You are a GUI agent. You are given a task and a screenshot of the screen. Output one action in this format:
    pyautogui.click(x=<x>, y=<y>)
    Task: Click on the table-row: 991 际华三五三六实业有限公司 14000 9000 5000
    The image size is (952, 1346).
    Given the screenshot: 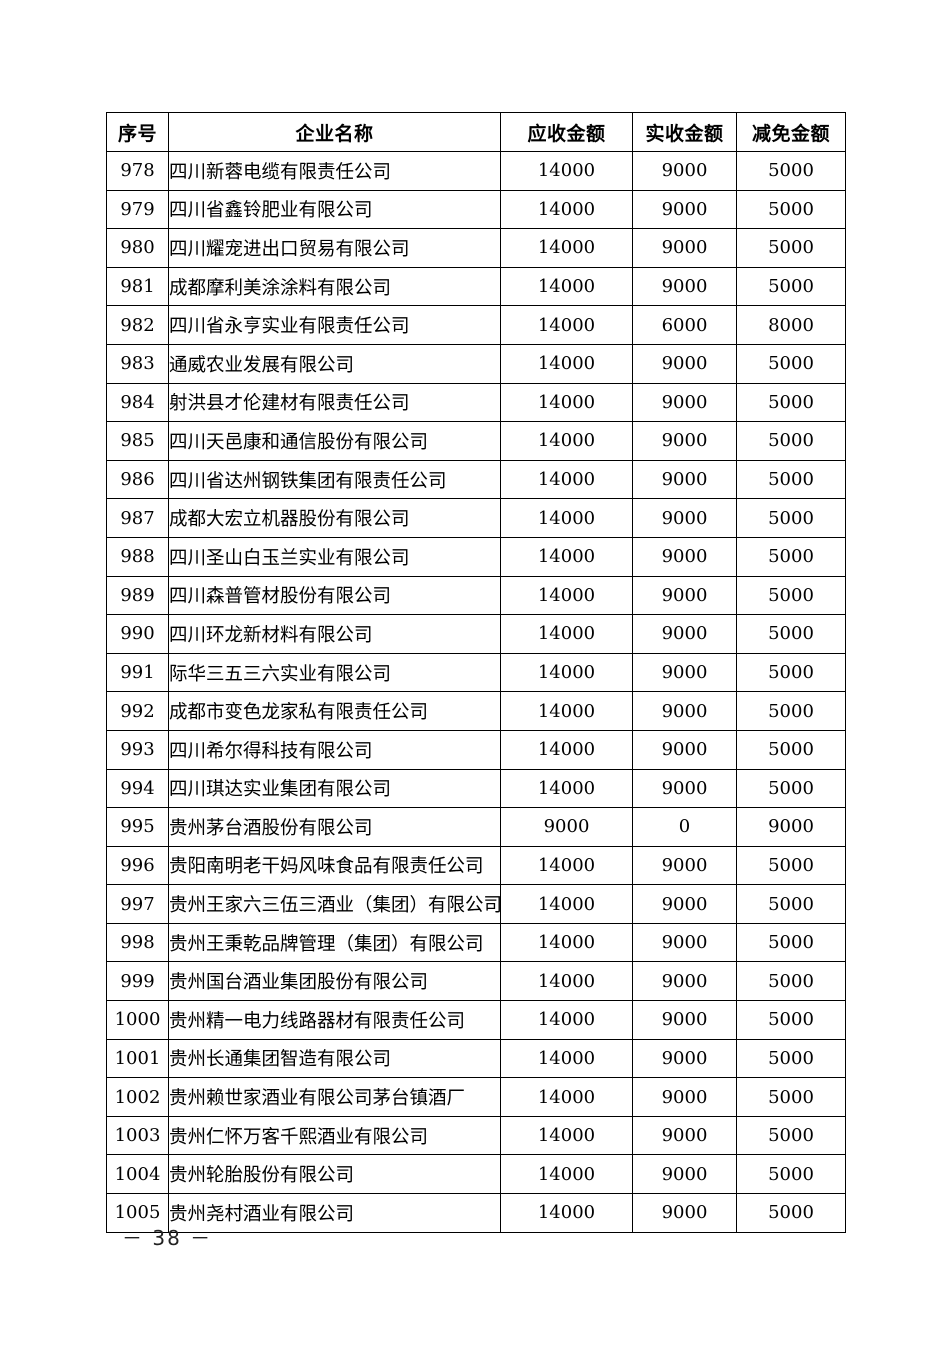 What is the action you would take?
    pyautogui.click(x=476, y=672)
    